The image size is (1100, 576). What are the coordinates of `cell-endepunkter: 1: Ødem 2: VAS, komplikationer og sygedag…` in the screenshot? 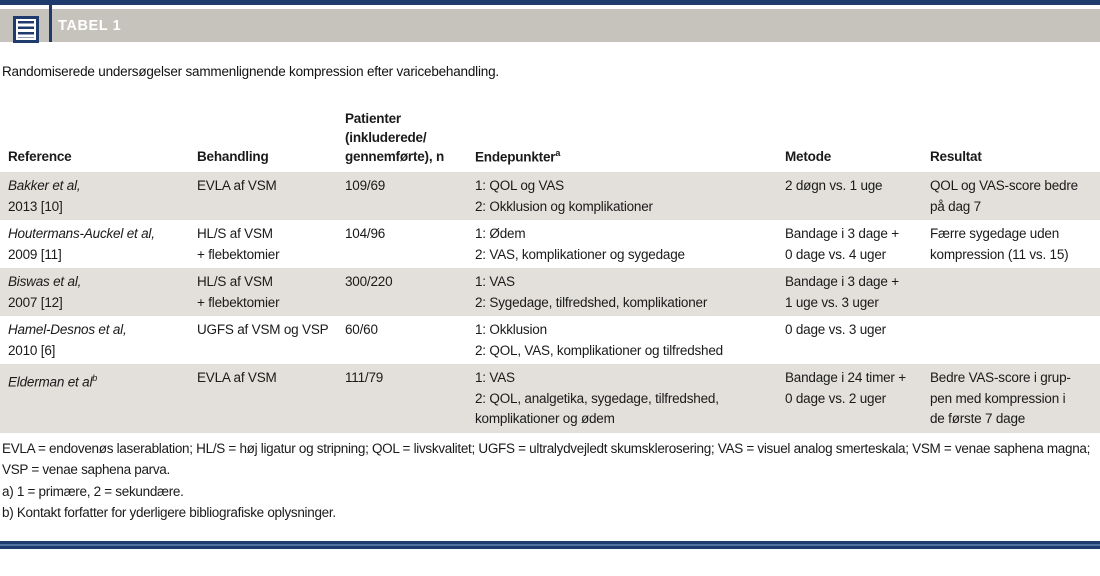 It's located at (580, 244).